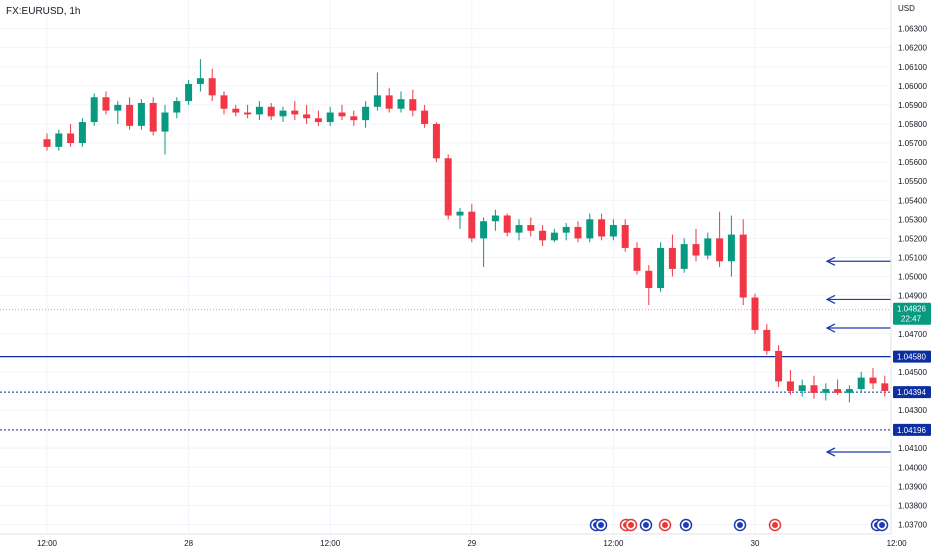 The image size is (932, 550). What do you see at coordinates (912, 429) in the screenshot?
I see `level-badge: 1.04196` at bounding box center [912, 429].